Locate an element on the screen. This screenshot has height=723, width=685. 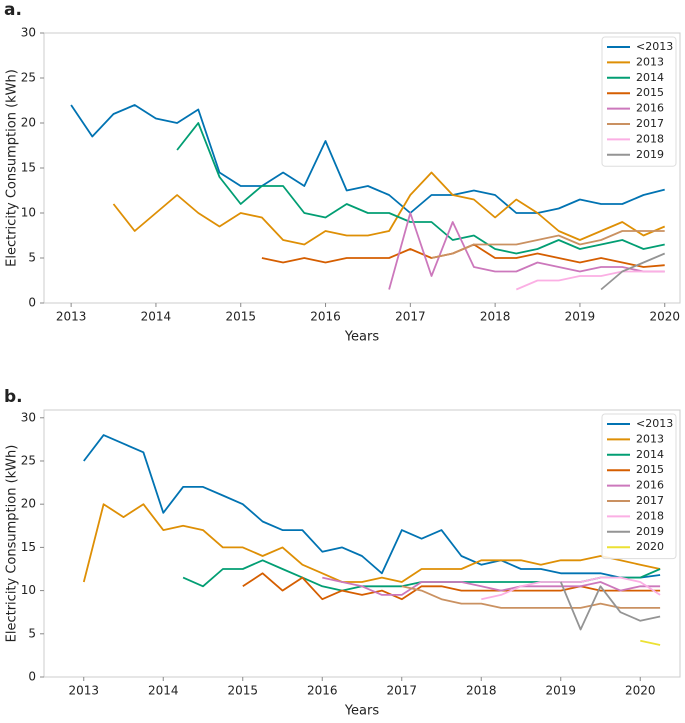
legend-label: 2020 is located at coordinates (650, 546).